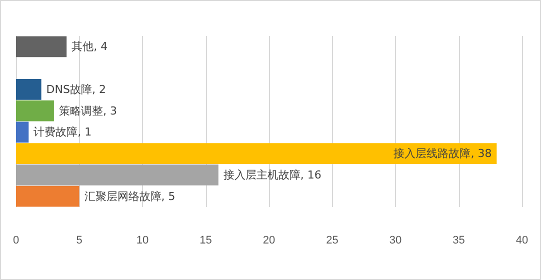 This screenshot has width=541, height=280. Describe the element at coordinates (332, 240) in the screenshot. I see `x-tick-label: 25` at that location.